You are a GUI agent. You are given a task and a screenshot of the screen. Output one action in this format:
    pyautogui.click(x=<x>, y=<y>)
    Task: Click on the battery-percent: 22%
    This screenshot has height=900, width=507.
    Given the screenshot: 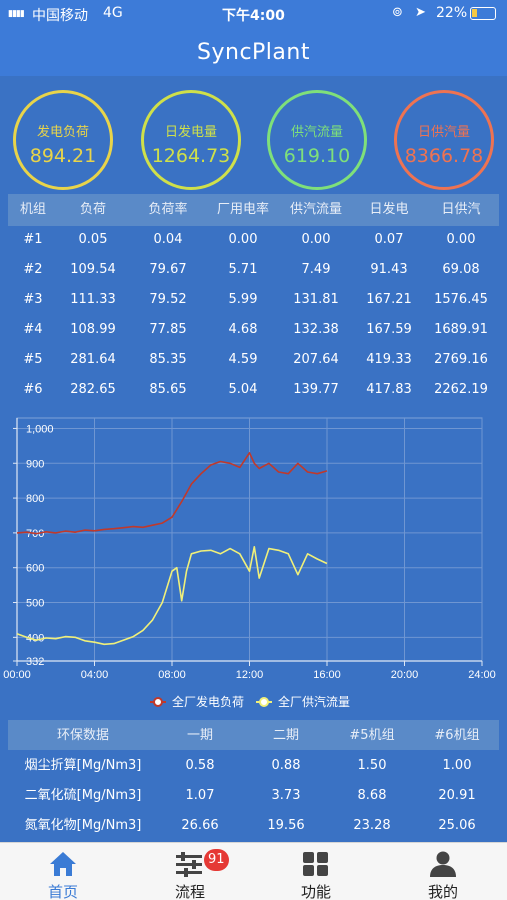 What is the action you would take?
    pyautogui.click(x=452, y=13)
    